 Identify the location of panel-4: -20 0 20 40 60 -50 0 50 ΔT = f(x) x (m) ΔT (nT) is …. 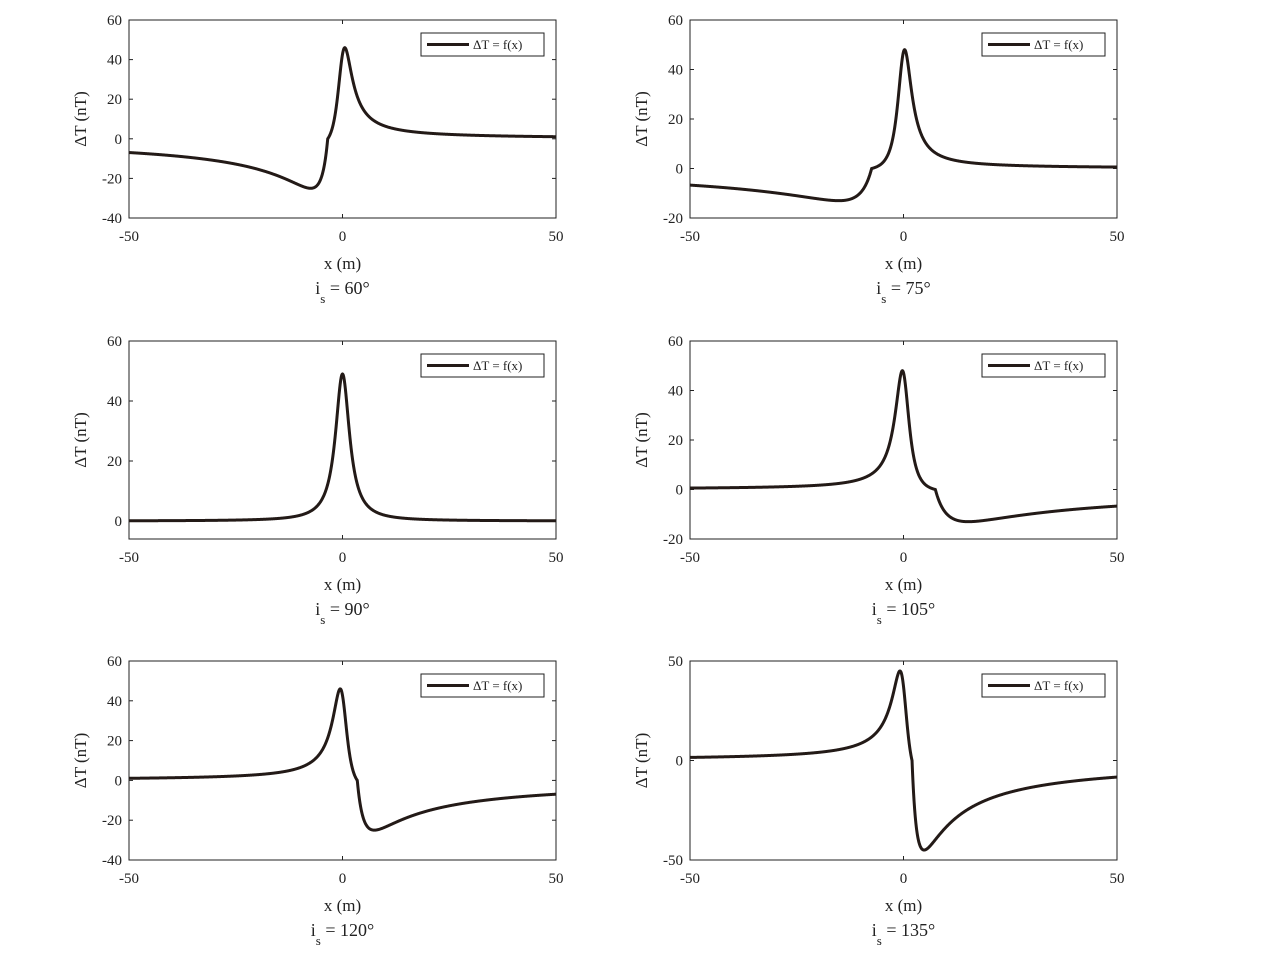
(878, 480).